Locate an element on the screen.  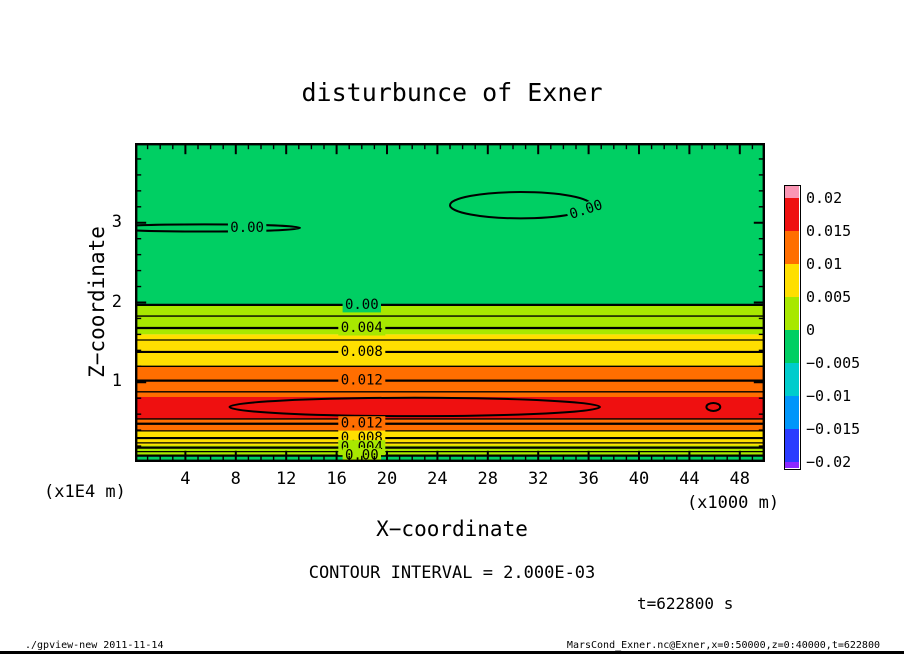
colorbar-tick-label: −0.015 is located at coordinates (833, 429).